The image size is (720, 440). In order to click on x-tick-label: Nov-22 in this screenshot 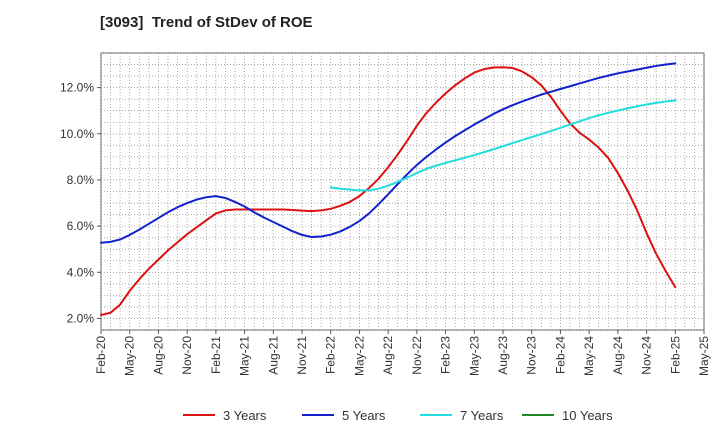, I will do `click(417, 355)`.